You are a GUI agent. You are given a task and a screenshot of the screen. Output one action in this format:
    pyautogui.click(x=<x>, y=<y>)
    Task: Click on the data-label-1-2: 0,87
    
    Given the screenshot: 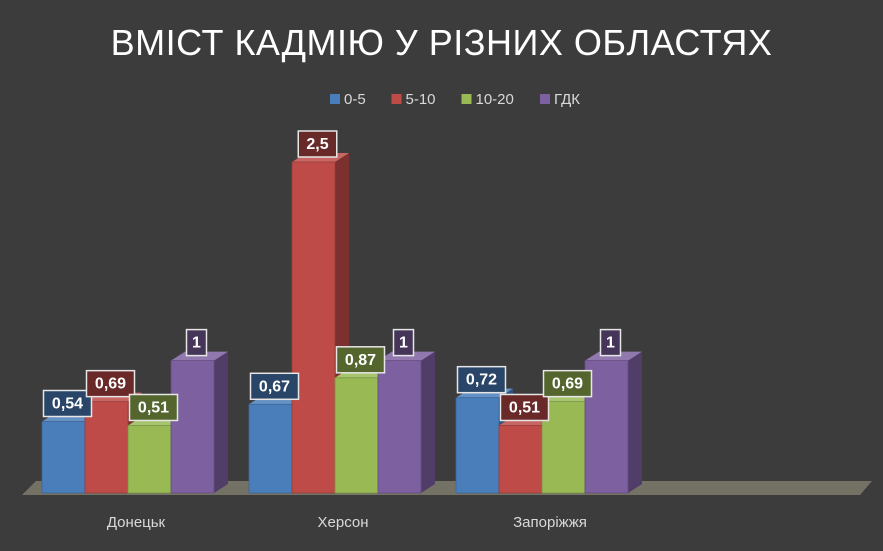 What is the action you would take?
    pyautogui.click(x=360, y=360)
    